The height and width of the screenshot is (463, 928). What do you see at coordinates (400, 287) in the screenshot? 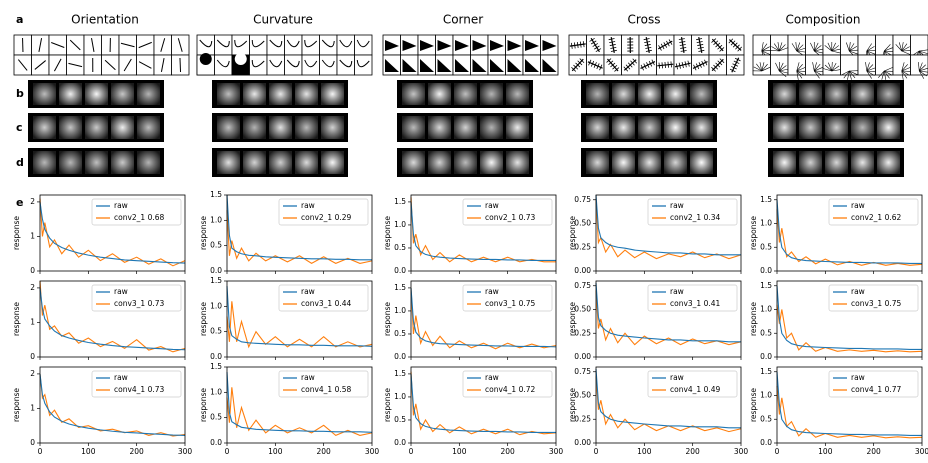
I see `y-tick-label: 1.5` at bounding box center [400, 287].